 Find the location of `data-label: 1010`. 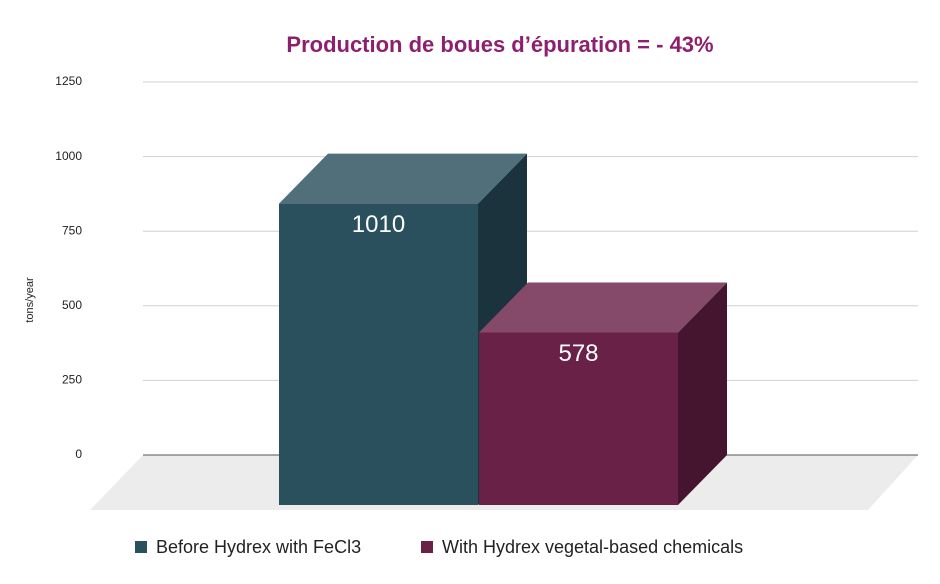

data-label: 1010 is located at coordinates (378, 224).